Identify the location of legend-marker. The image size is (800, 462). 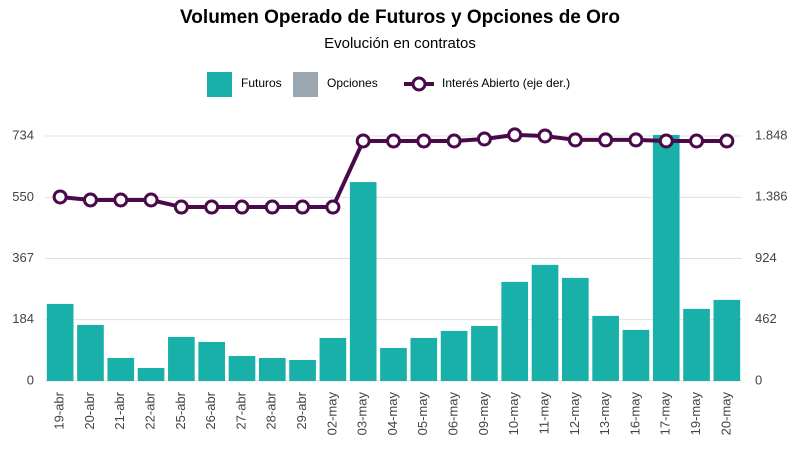
(419, 84).